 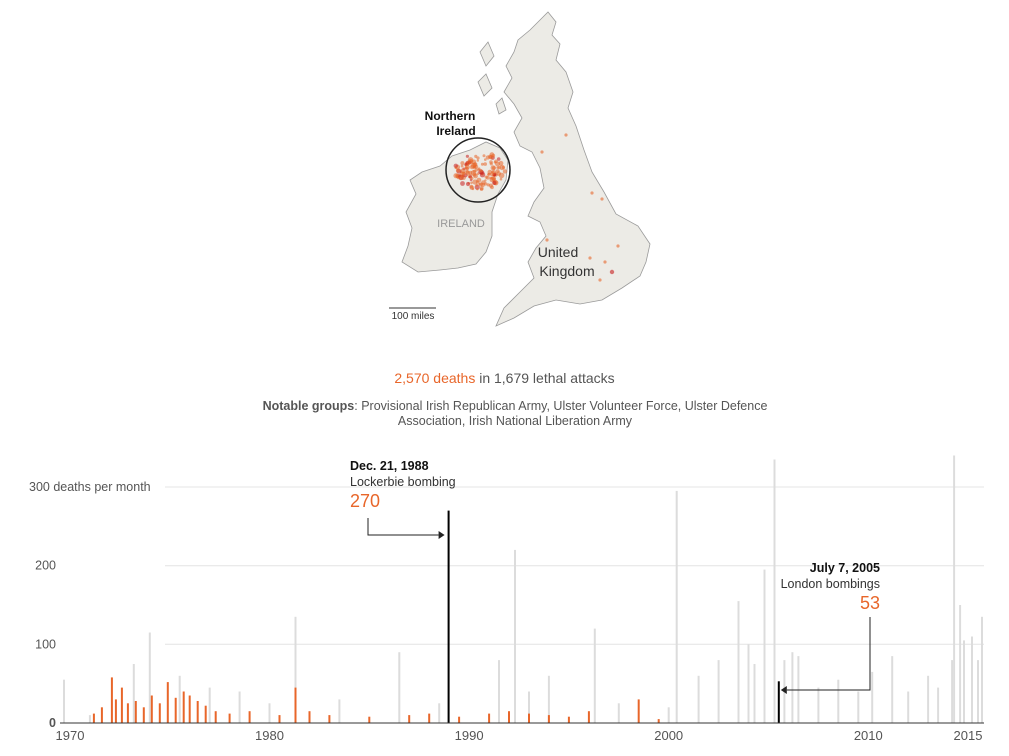 What do you see at coordinates (820, 587) in the screenshot?
I see `annotation-london: July 7, 2005 London bombings 53` at bounding box center [820, 587].